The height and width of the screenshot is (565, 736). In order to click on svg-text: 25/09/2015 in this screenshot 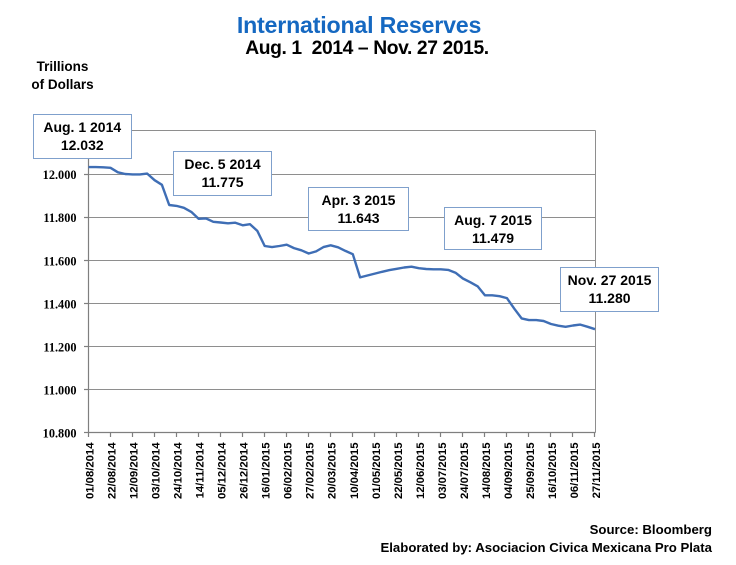, I will do `click(531, 471)`.